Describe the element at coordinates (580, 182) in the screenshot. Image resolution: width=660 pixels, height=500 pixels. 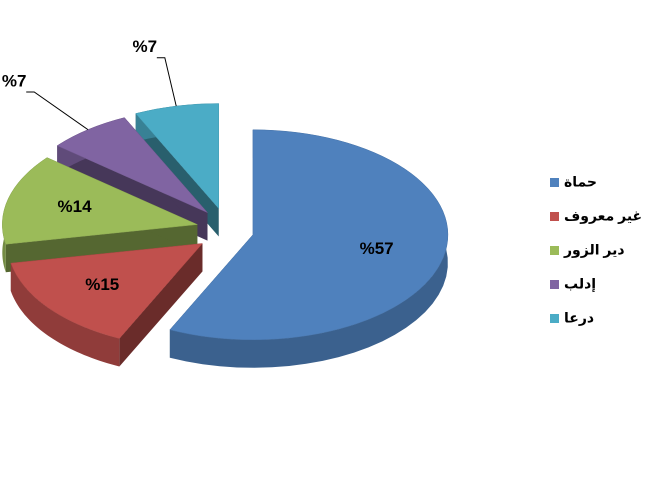
I see `legend-label: حماة` at that location.